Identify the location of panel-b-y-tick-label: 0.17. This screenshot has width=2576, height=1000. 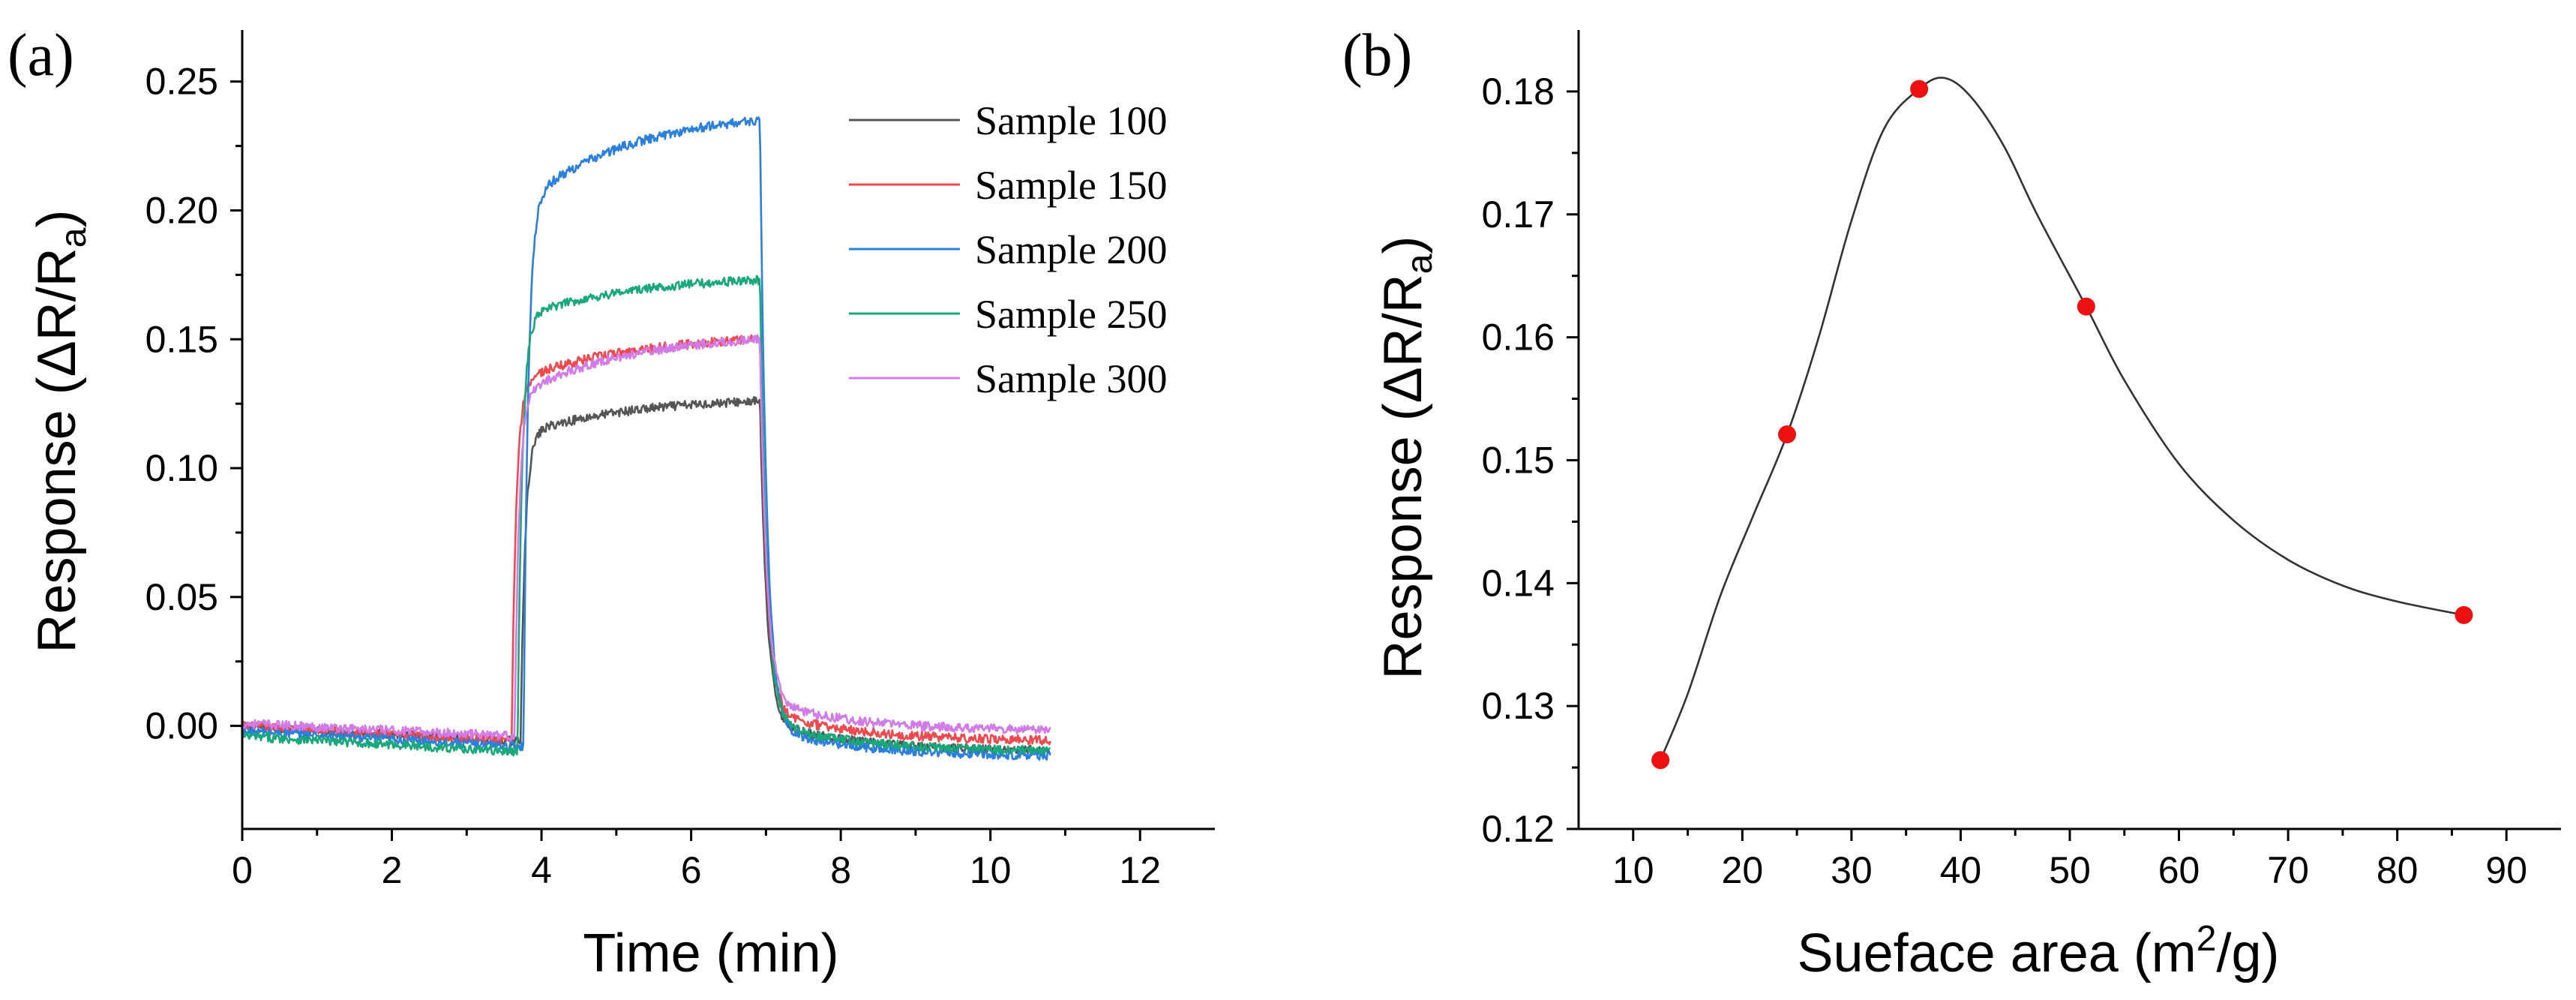
(1519, 215).